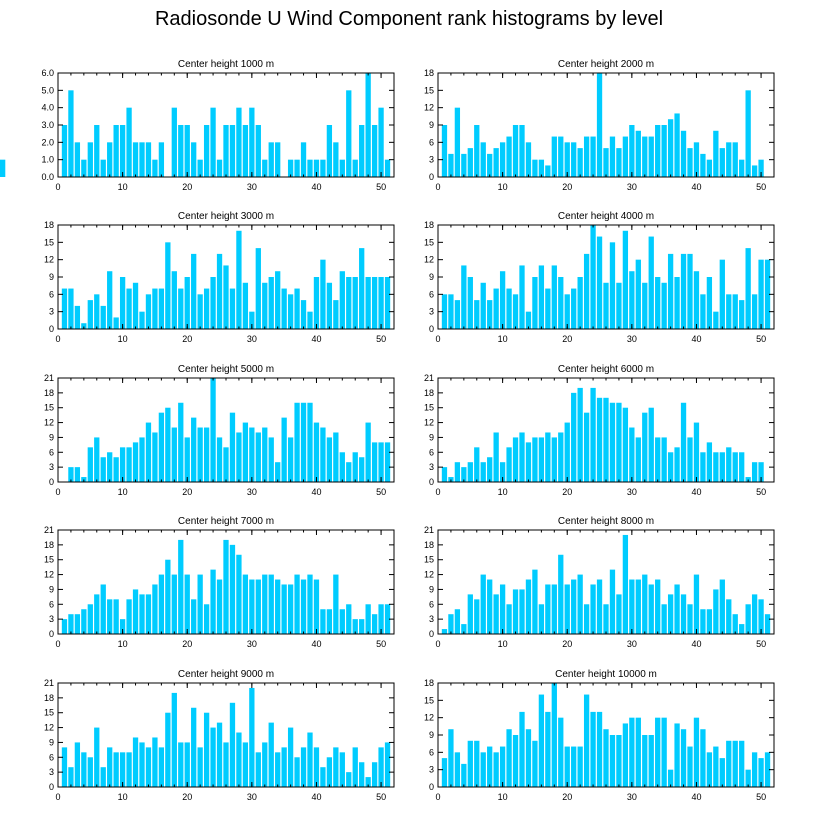 This screenshot has height=824, width=818. Describe the element at coordinates (226, 64) in the screenshot. I see `panel-title: Center height 1000 m` at that location.